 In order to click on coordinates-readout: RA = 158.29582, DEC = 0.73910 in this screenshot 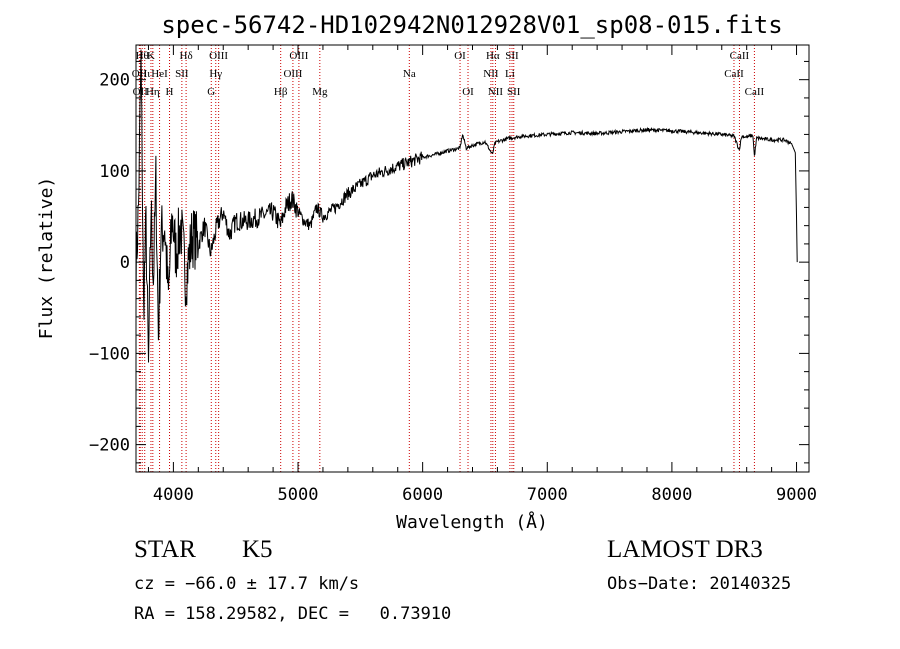, I will do `click(293, 614)`.